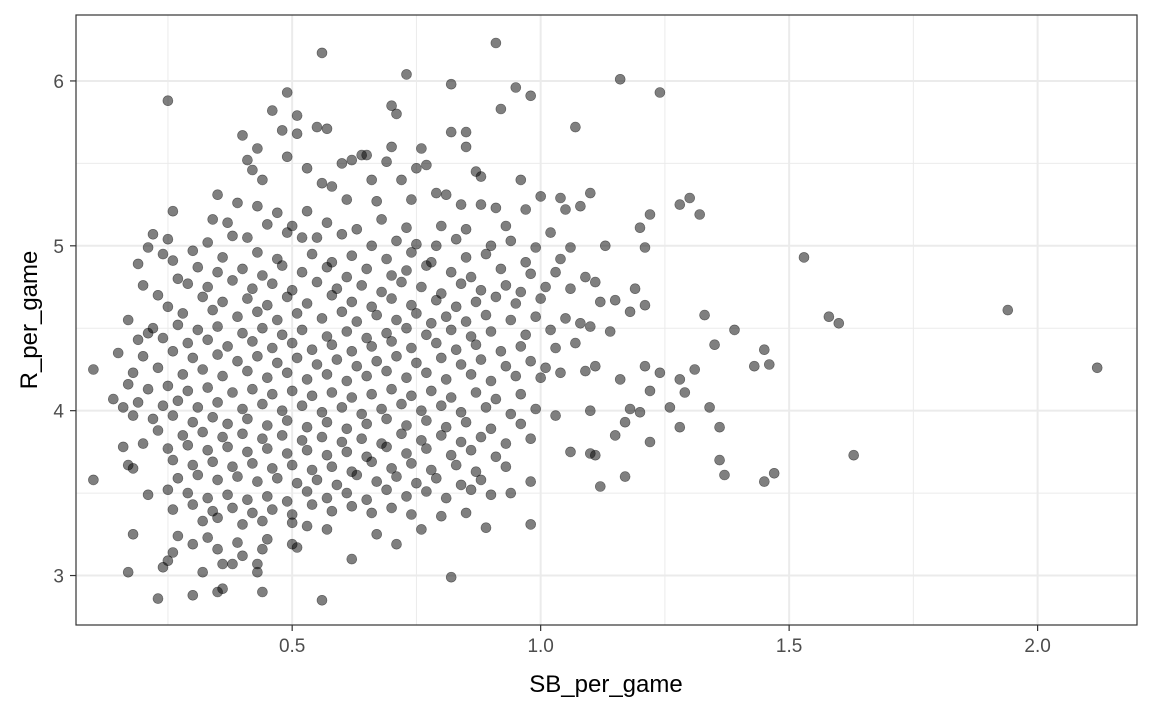 This screenshot has width=1152, height=711. Describe the element at coordinates (58, 412) in the screenshot. I see `y-tick-label: 4` at that location.